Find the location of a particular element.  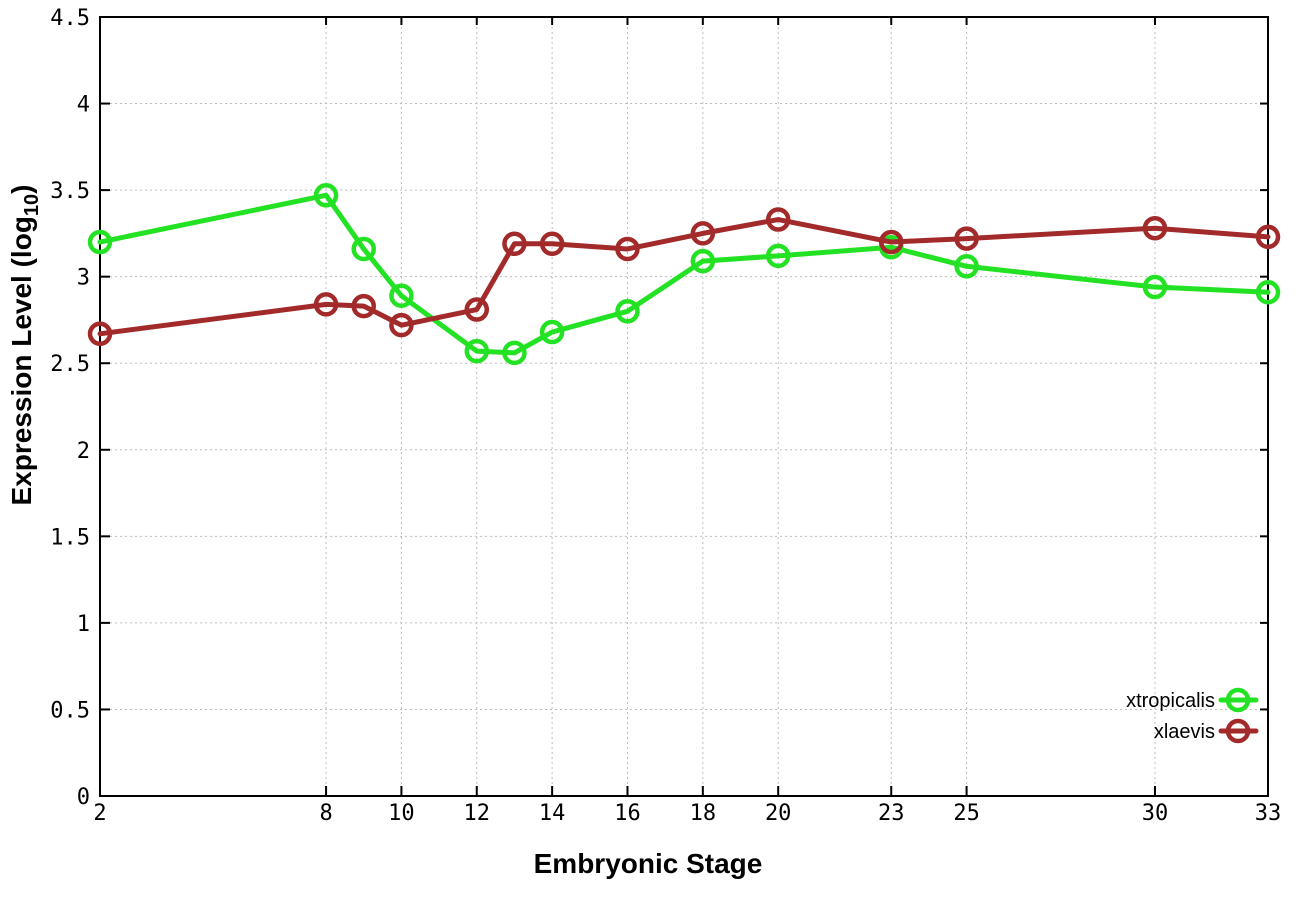

y-axis-title: Expression Level (log10) is located at coordinates (25, 345).